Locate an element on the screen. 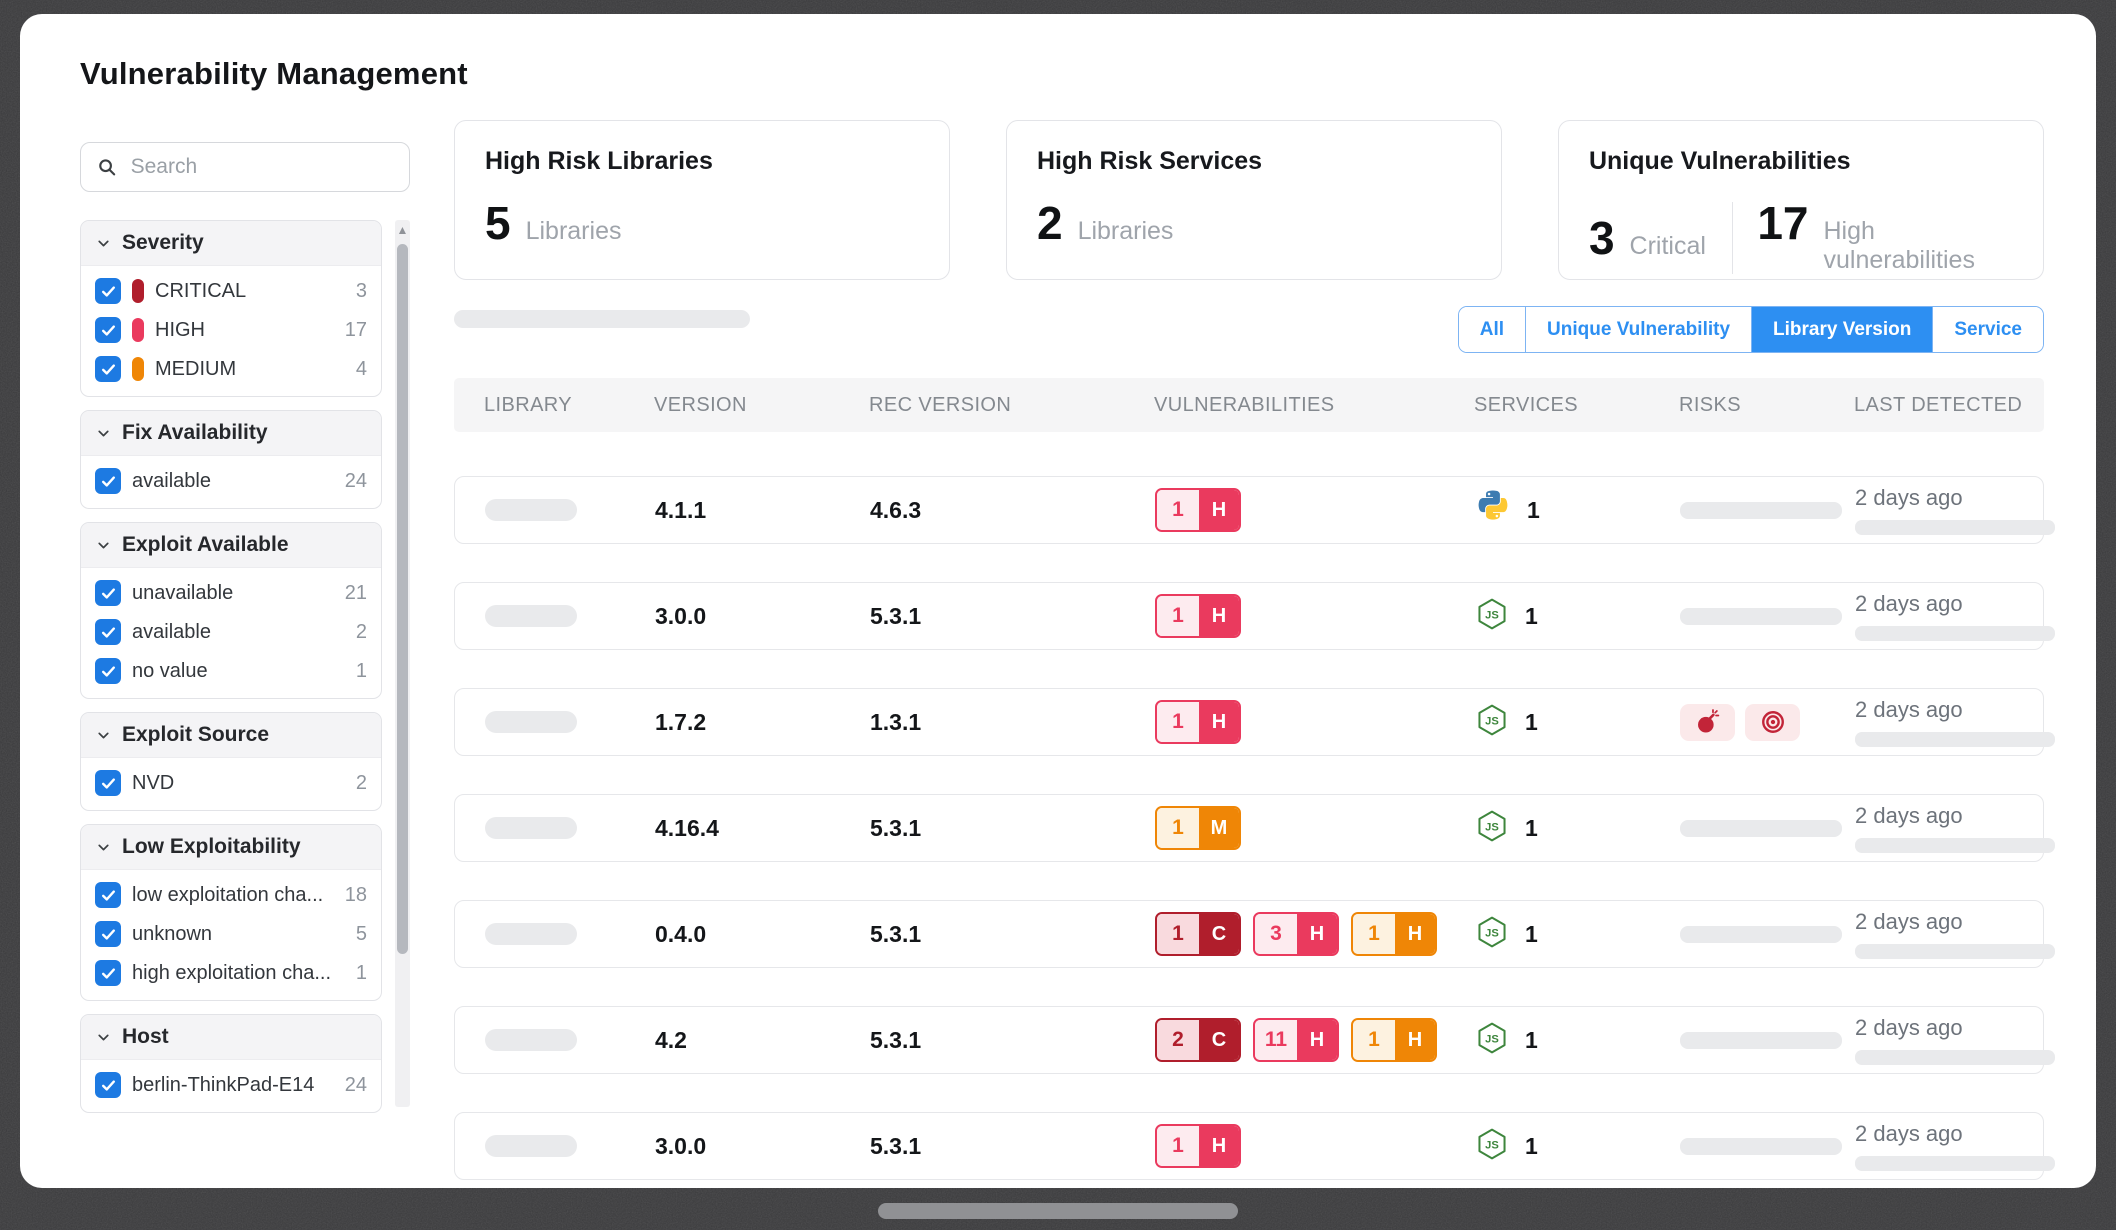 The width and height of the screenshot is (2116, 1230). filter-item-low-exploitation-cha: low exploitation cha... 18 is located at coordinates (231, 895).